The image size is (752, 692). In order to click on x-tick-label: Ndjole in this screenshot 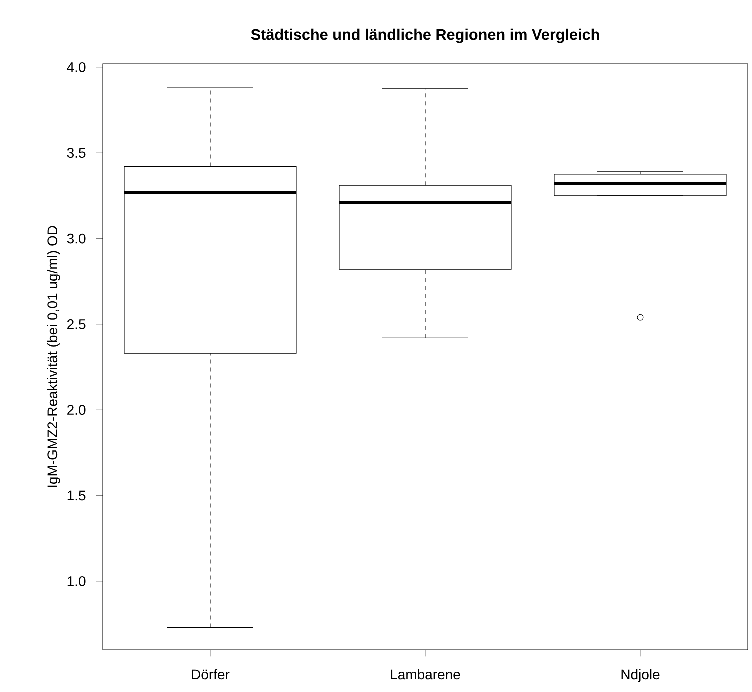, I will do `click(641, 675)`.